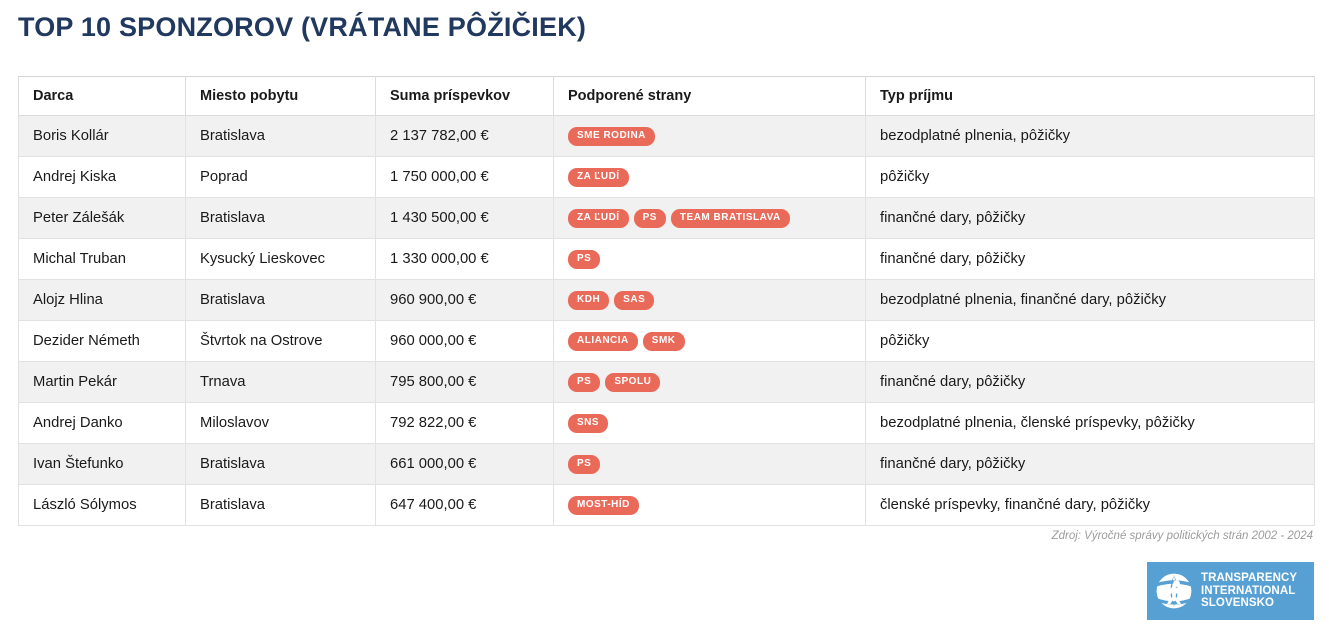  I want to click on donor-name-link: László Sólymos, so click(102, 505).